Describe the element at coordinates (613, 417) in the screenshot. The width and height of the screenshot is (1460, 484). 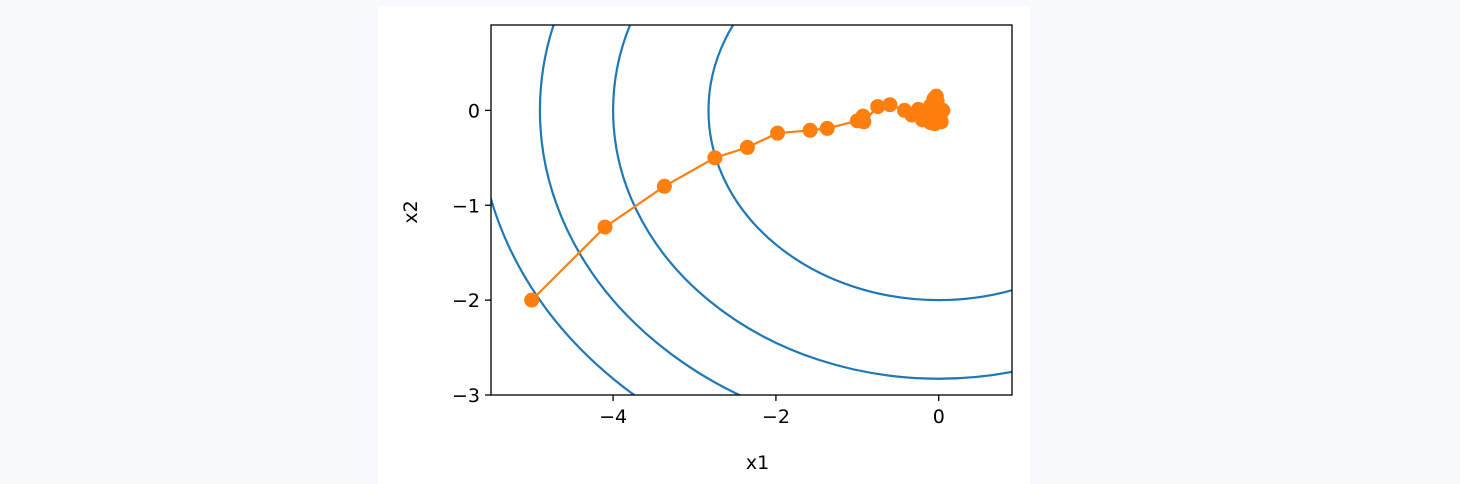
I see `x-tick-label: −4` at that location.